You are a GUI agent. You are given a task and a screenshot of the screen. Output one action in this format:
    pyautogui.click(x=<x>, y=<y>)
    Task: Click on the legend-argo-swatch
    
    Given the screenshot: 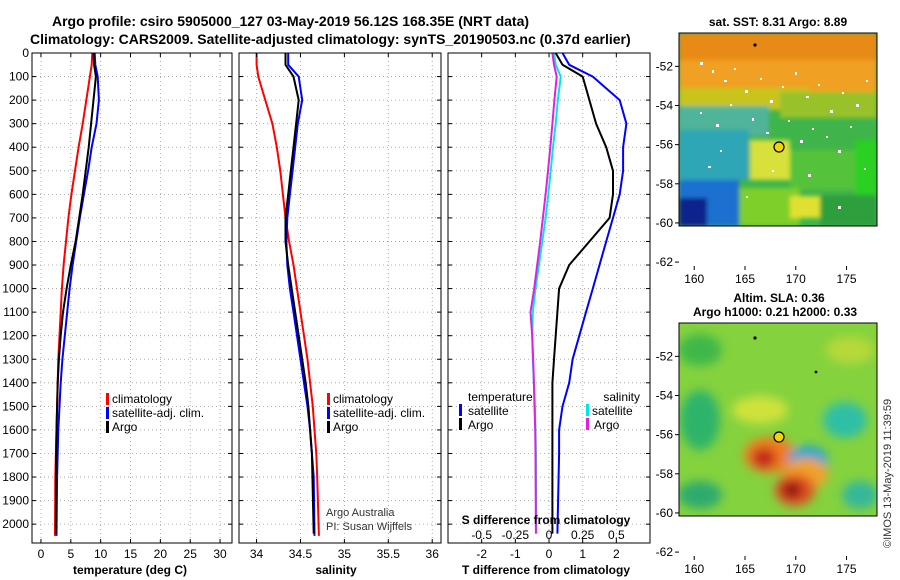 What is the action you would take?
    pyautogui.click(x=328, y=427)
    